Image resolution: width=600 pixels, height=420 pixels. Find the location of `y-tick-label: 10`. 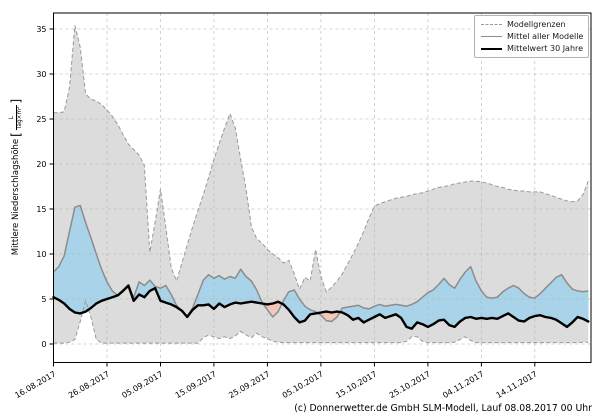

y-tick-label: 10 is located at coordinates (41, 254).